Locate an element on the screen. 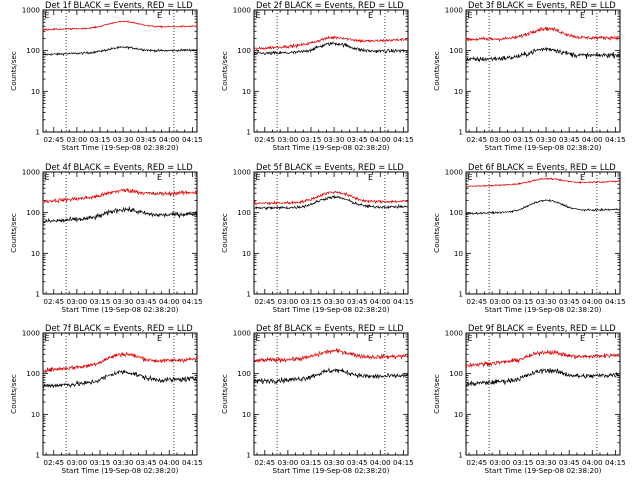 This screenshot has height=480, width=640. panel-title: Det 8f BLACK = Events, RED = LLD is located at coordinates (330, 328).